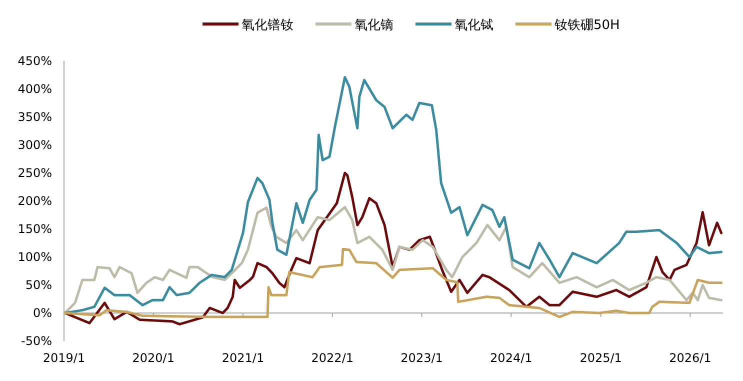 This screenshot has width=743, height=381. What do you see at coordinates (35, 229) in the screenshot?
I see `y-tick-label: 150%` at bounding box center [35, 229].